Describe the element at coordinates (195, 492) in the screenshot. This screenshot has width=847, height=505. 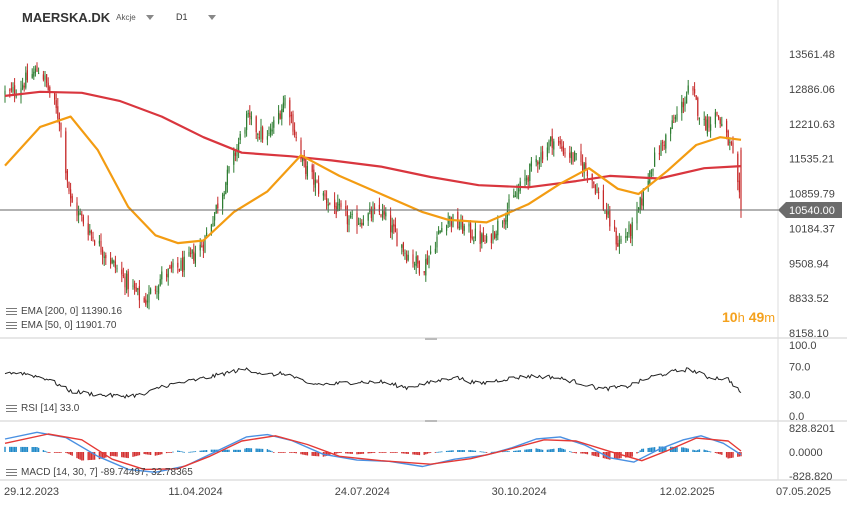
I see `date-tick-label: 11.04.2024` at that location.